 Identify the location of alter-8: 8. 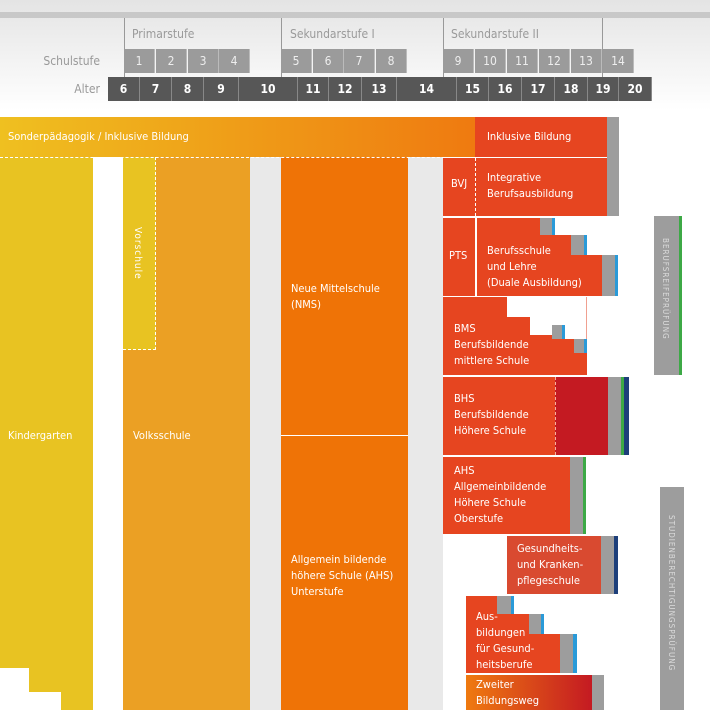
(188, 89).